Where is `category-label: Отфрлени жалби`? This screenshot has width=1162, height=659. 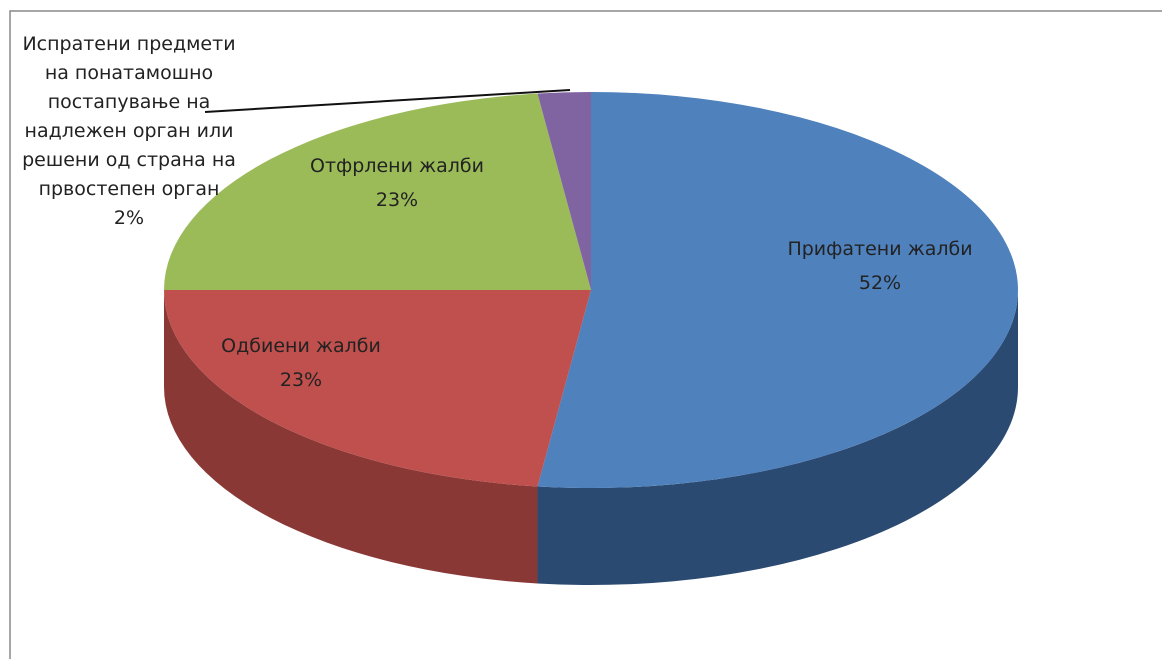
category-label: Отфрлени жалби is located at coordinates (397, 166).